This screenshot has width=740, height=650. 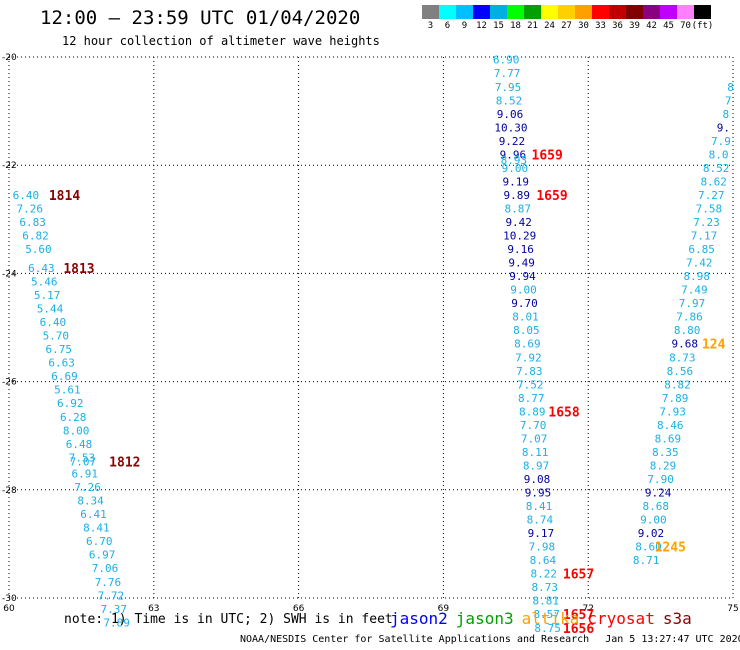 I want to click on colorbar-labels: 3 6 9 12 15 18 21 24 27 30 33 36 39 42 45 70 (ft), so click(x=581, y=28).